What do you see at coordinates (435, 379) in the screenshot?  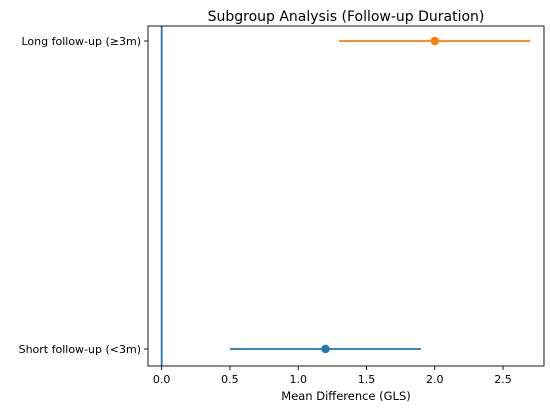 I see `x-tick-label-4: 2.0` at bounding box center [435, 379].